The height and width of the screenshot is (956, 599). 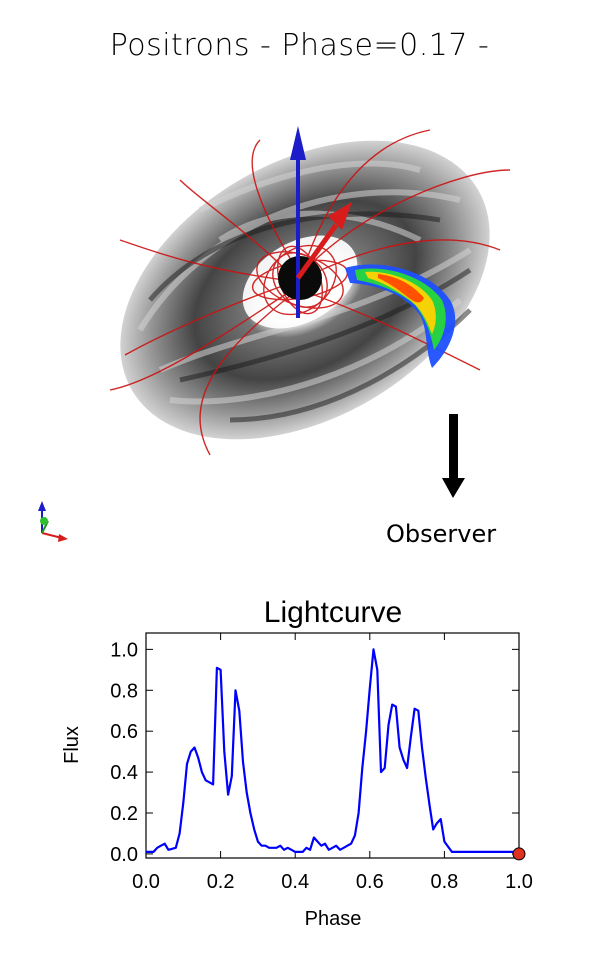 What do you see at coordinates (124, 732) in the screenshot?
I see `y-tick-label: 0.6` at bounding box center [124, 732].